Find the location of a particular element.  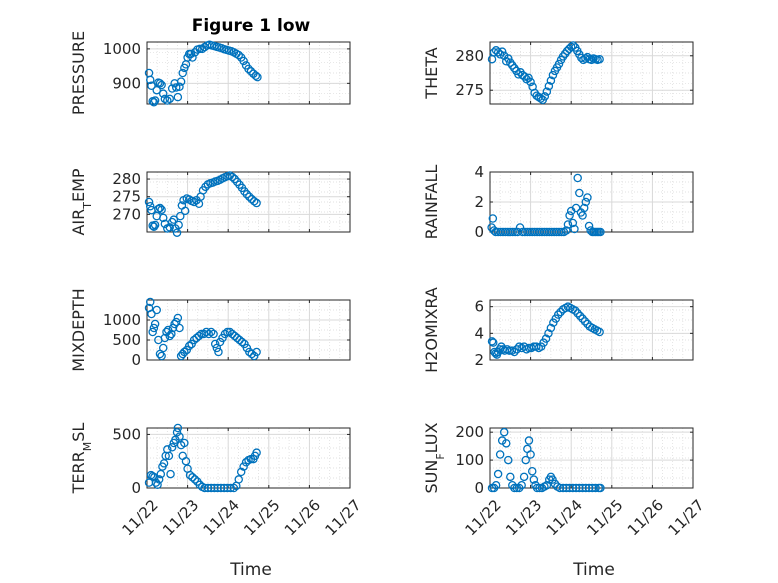

subplot-h2omixra: 2 4 6 H2OMIXRA is located at coordinates (558, 330).